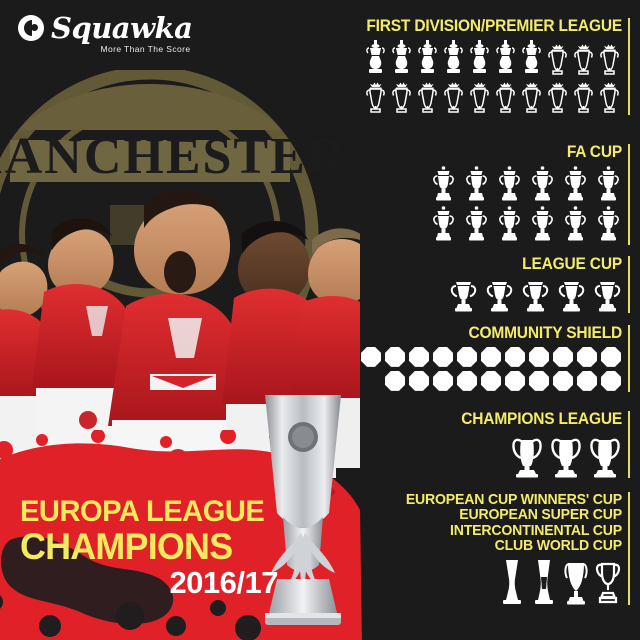 This screenshot has width=640, height=640. What do you see at coordinates (541, 419) in the screenshot?
I see `section-title: CHAMPIONS LEAGUE` at bounding box center [541, 419].